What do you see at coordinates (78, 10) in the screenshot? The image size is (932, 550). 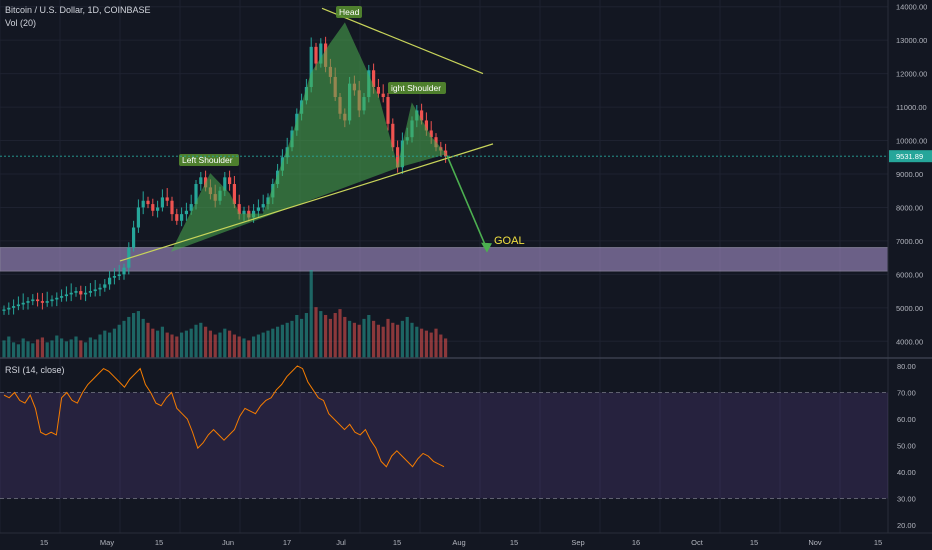 I see `symbol-title: Bitcoin / U.S. Dollar, 1D, COINBASE` at bounding box center [78, 10].